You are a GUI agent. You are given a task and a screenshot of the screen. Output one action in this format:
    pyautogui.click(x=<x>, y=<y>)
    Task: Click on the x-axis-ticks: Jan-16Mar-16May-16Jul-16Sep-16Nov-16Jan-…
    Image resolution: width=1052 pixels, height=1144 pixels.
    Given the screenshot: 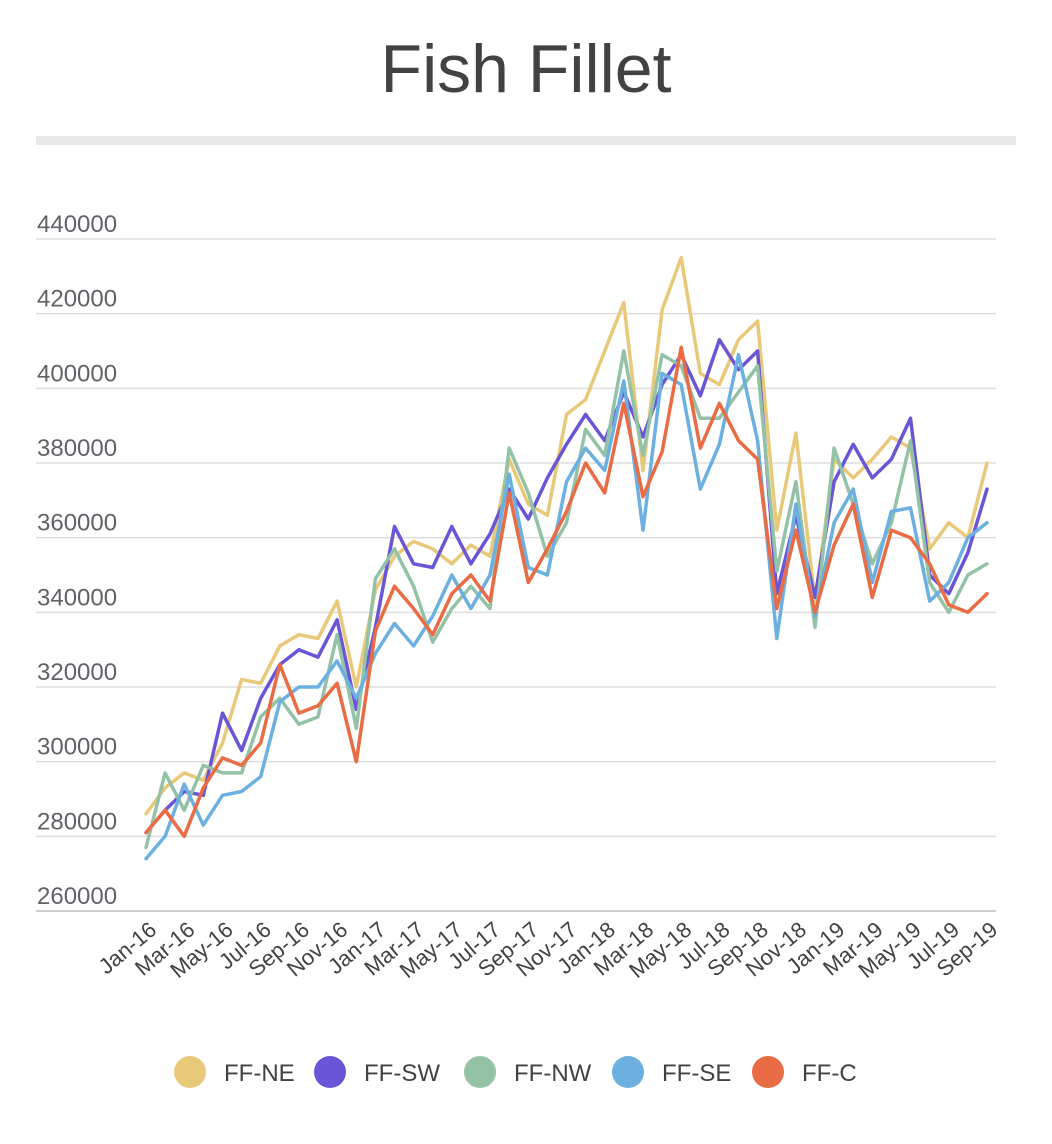 What is the action you would take?
    pyautogui.click(x=548, y=950)
    